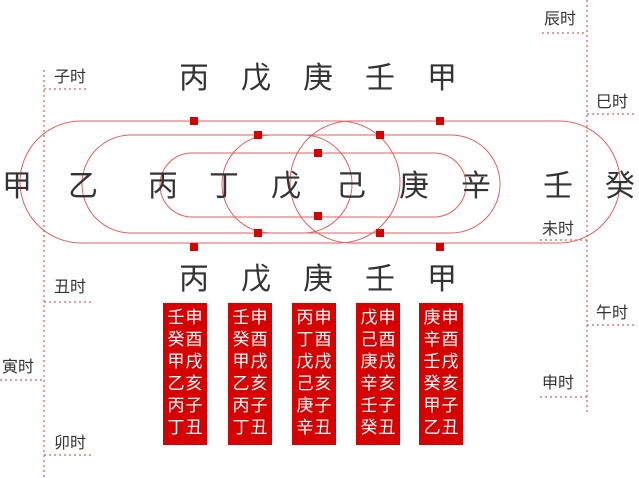  I want to click on time-label-mao: 卯时, so click(70, 442).